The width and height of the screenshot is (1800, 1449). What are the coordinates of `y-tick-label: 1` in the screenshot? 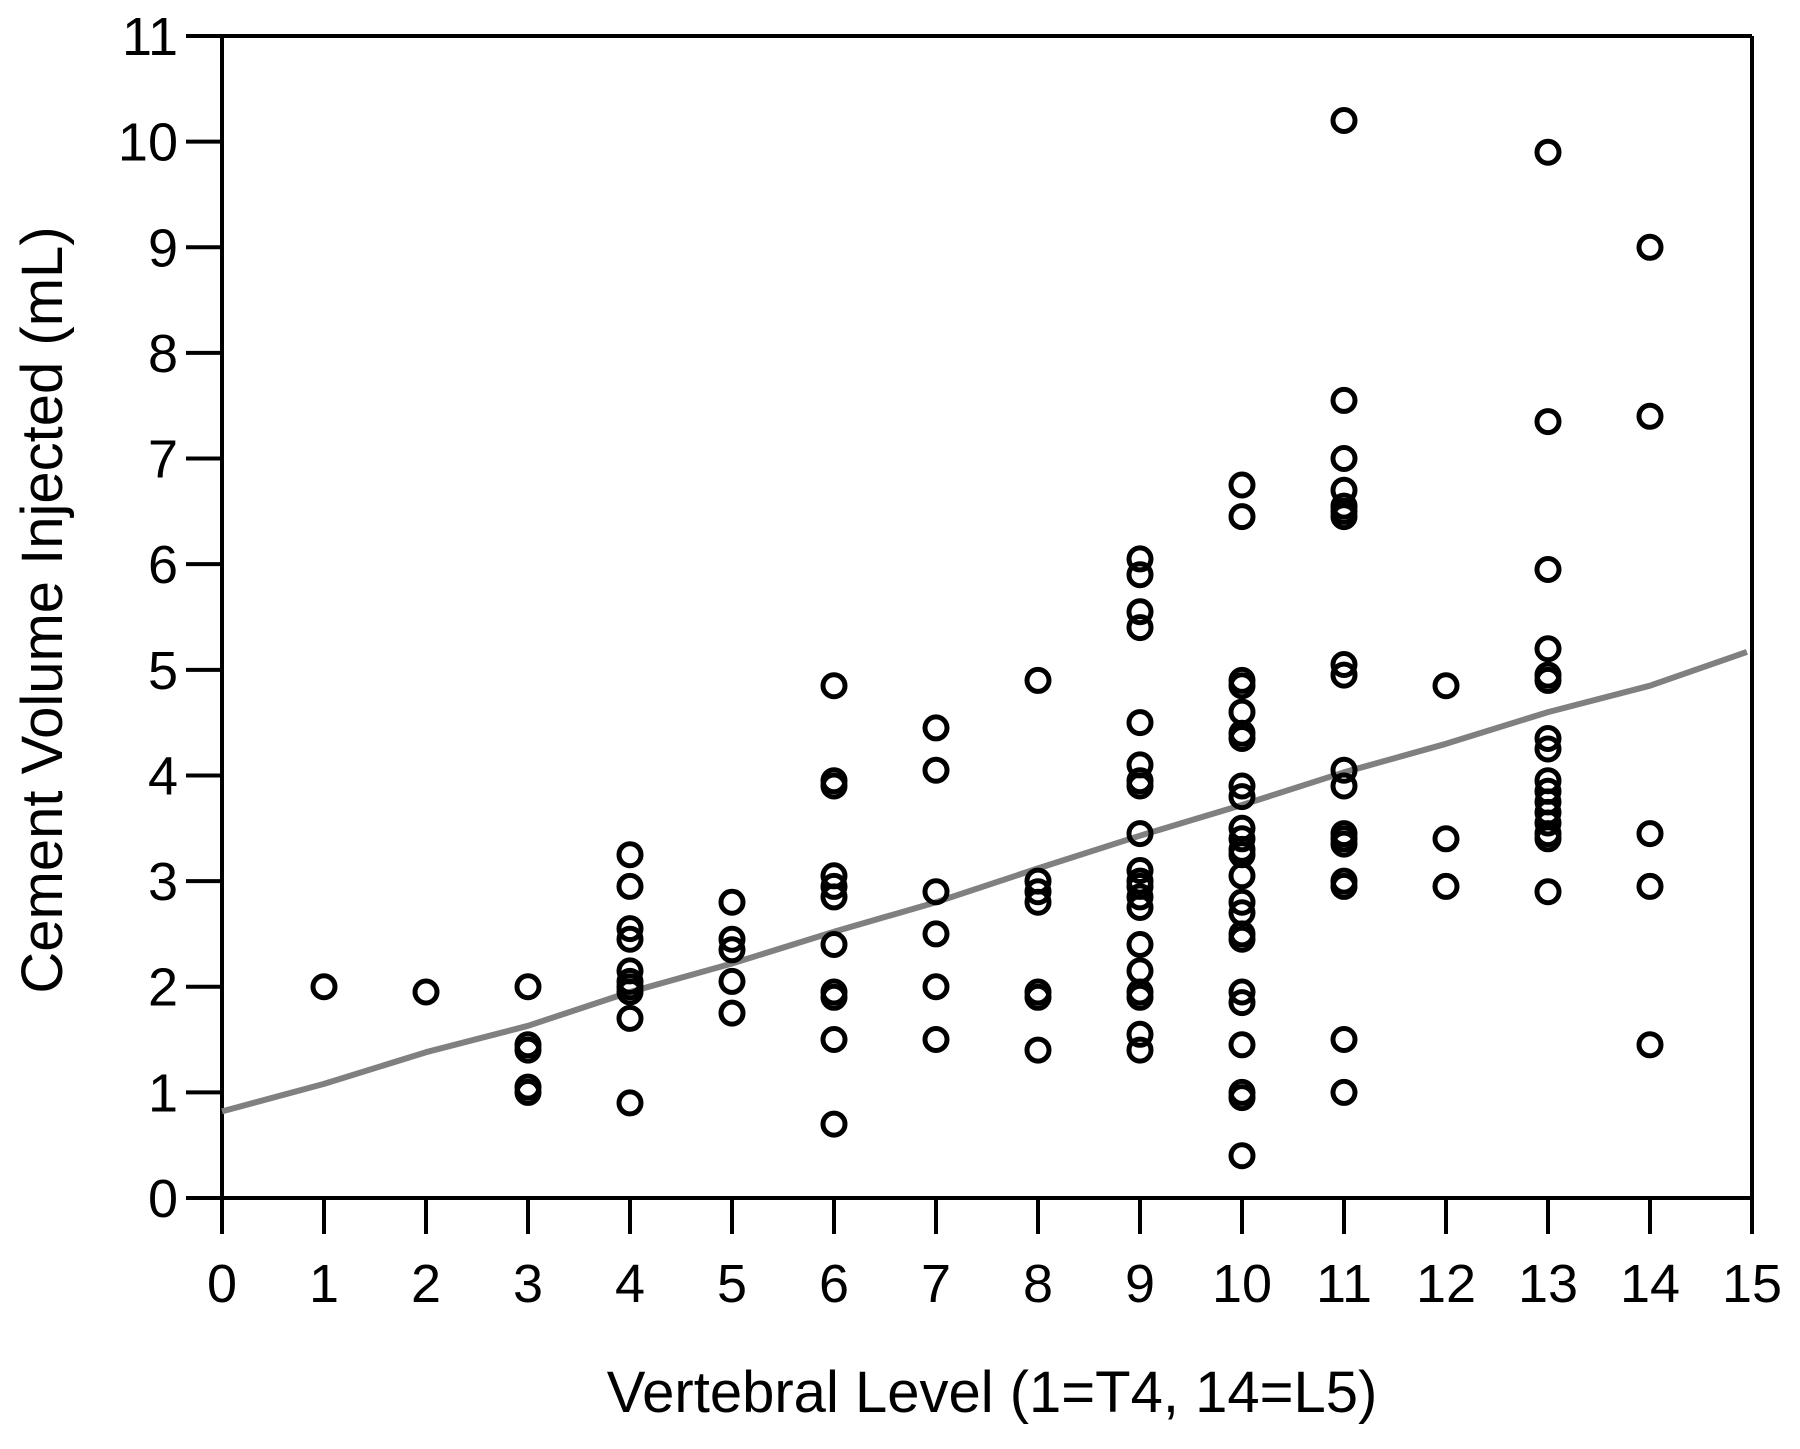 It's located at (163, 1093).